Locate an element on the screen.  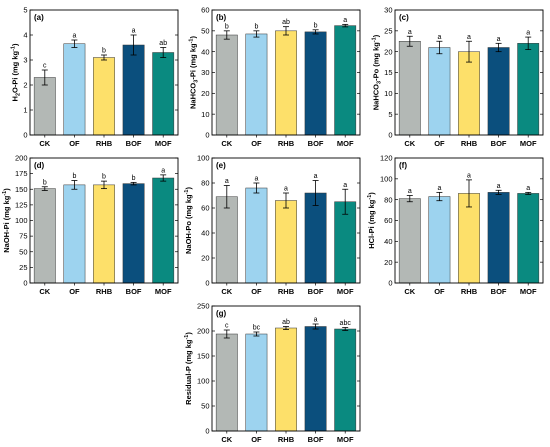
y-axis-label: Residual-P (mg kg-1) is located at coordinates (188, 368).